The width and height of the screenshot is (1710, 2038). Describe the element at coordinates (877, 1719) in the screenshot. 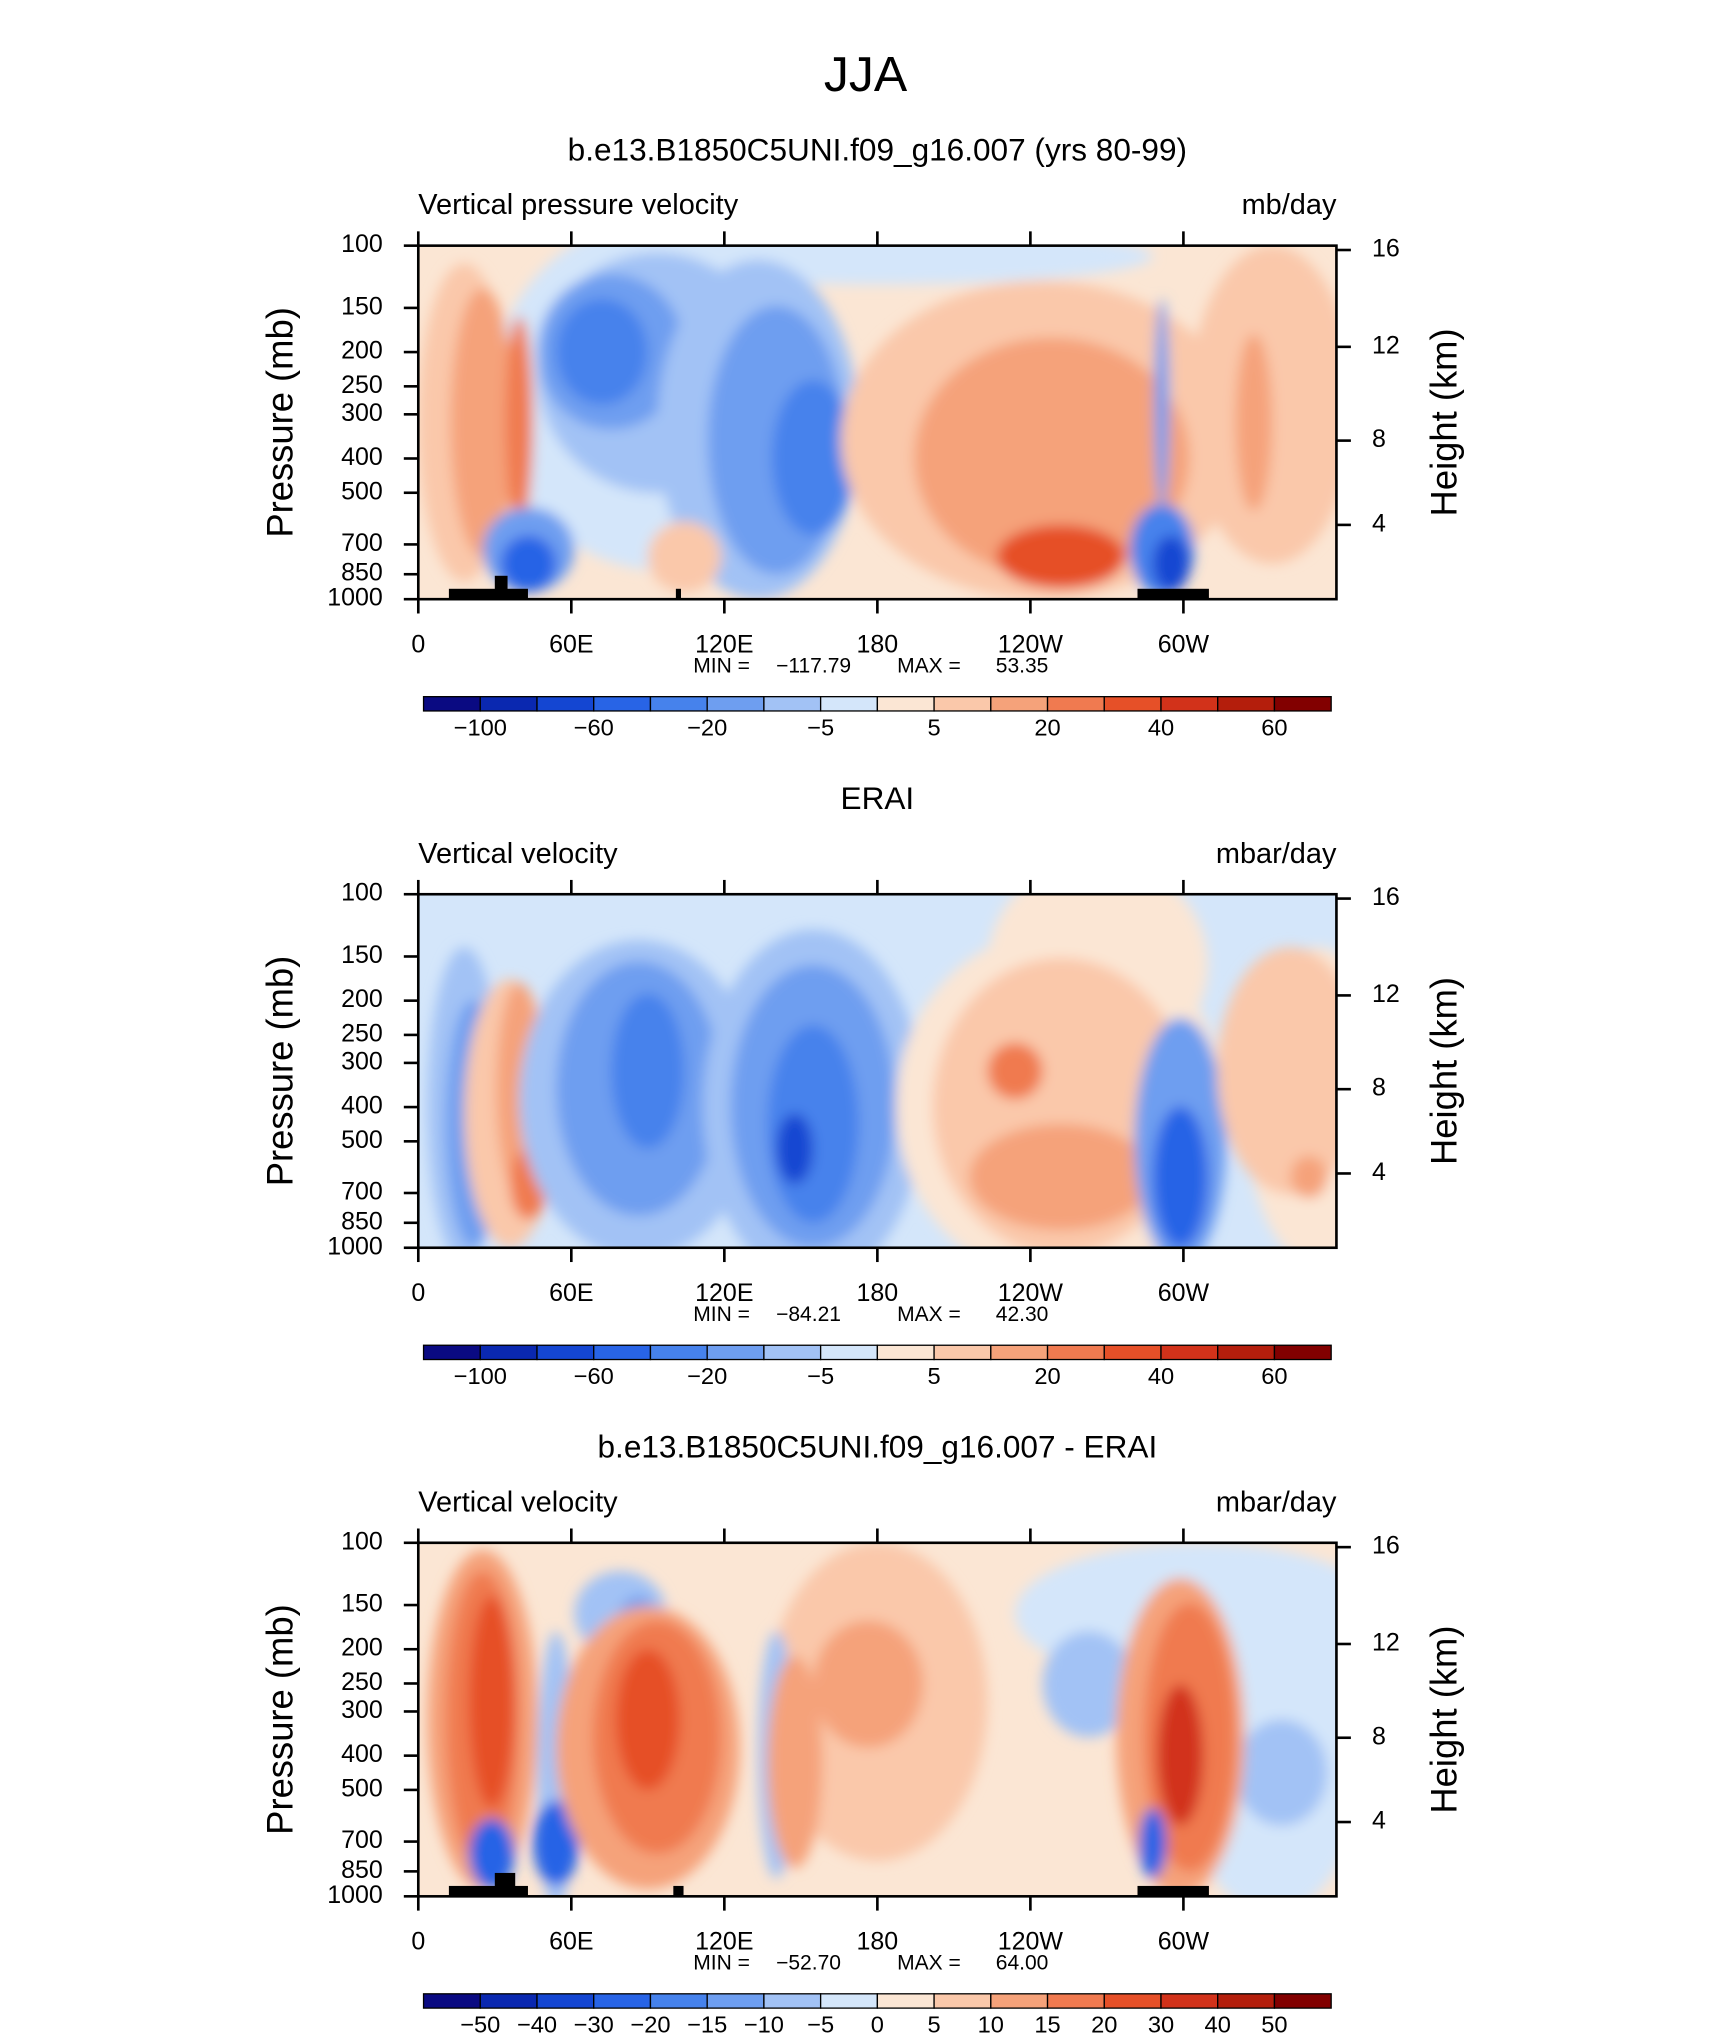

I see `contour-field` at that location.